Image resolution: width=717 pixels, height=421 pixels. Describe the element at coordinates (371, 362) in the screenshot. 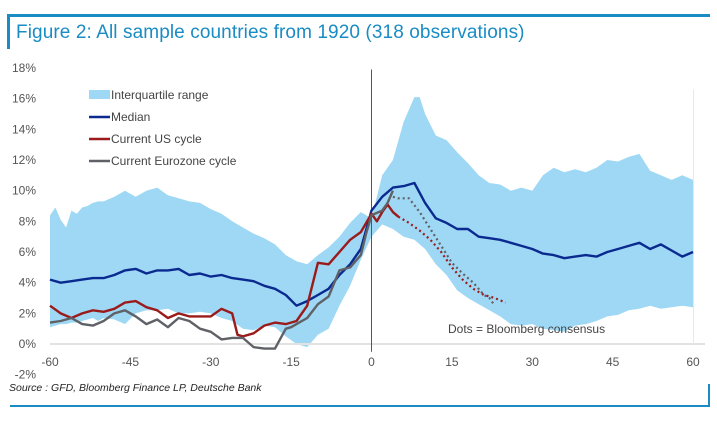

I see `x-tick-label: 0` at that location.